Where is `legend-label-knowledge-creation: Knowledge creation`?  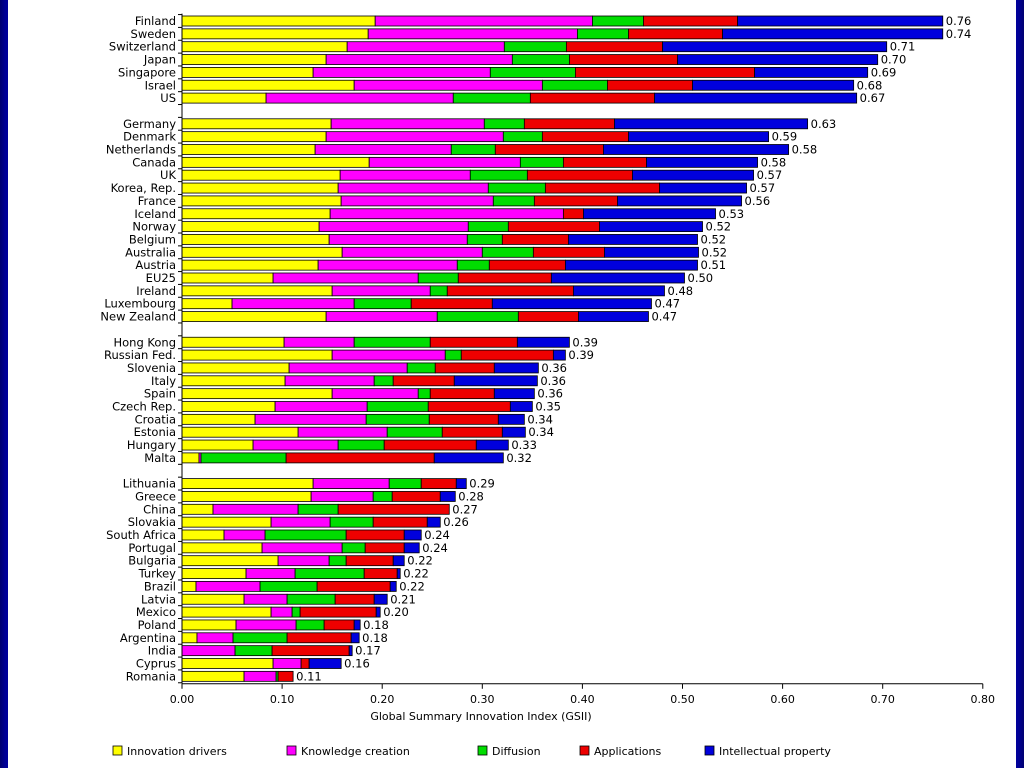
legend-label-knowledge-creation: Knowledge creation is located at coordinates (355, 751).